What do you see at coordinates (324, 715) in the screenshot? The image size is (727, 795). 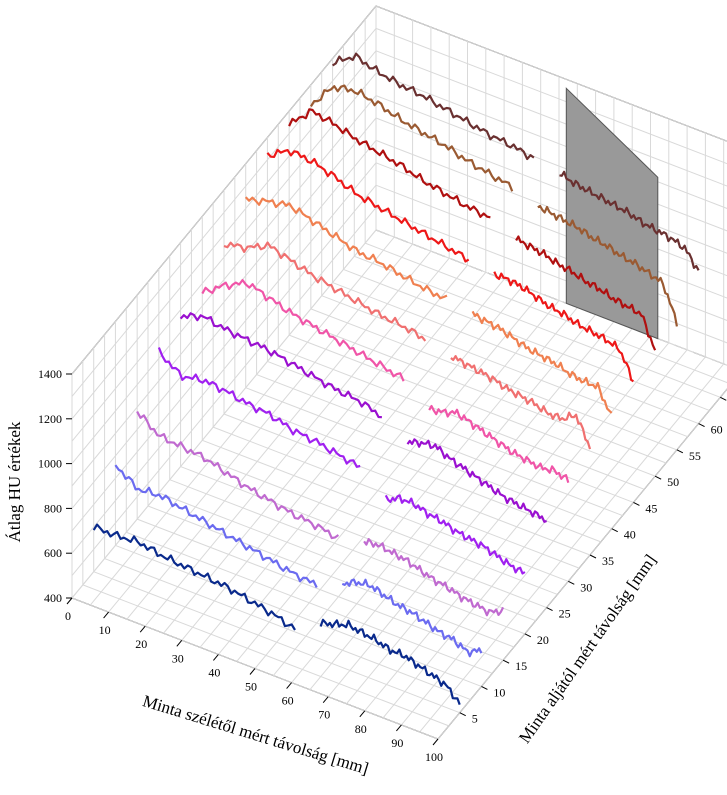 I see `x-tick-label: 70` at bounding box center [324, 715].